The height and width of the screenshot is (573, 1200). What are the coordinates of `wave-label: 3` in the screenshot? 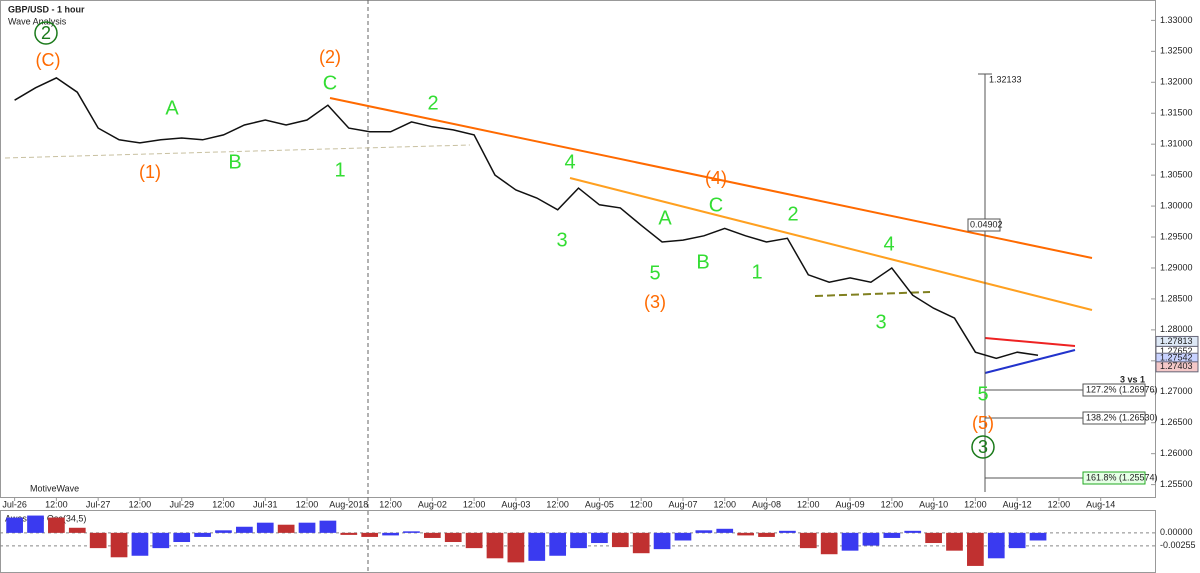 It's located at (561, 240).